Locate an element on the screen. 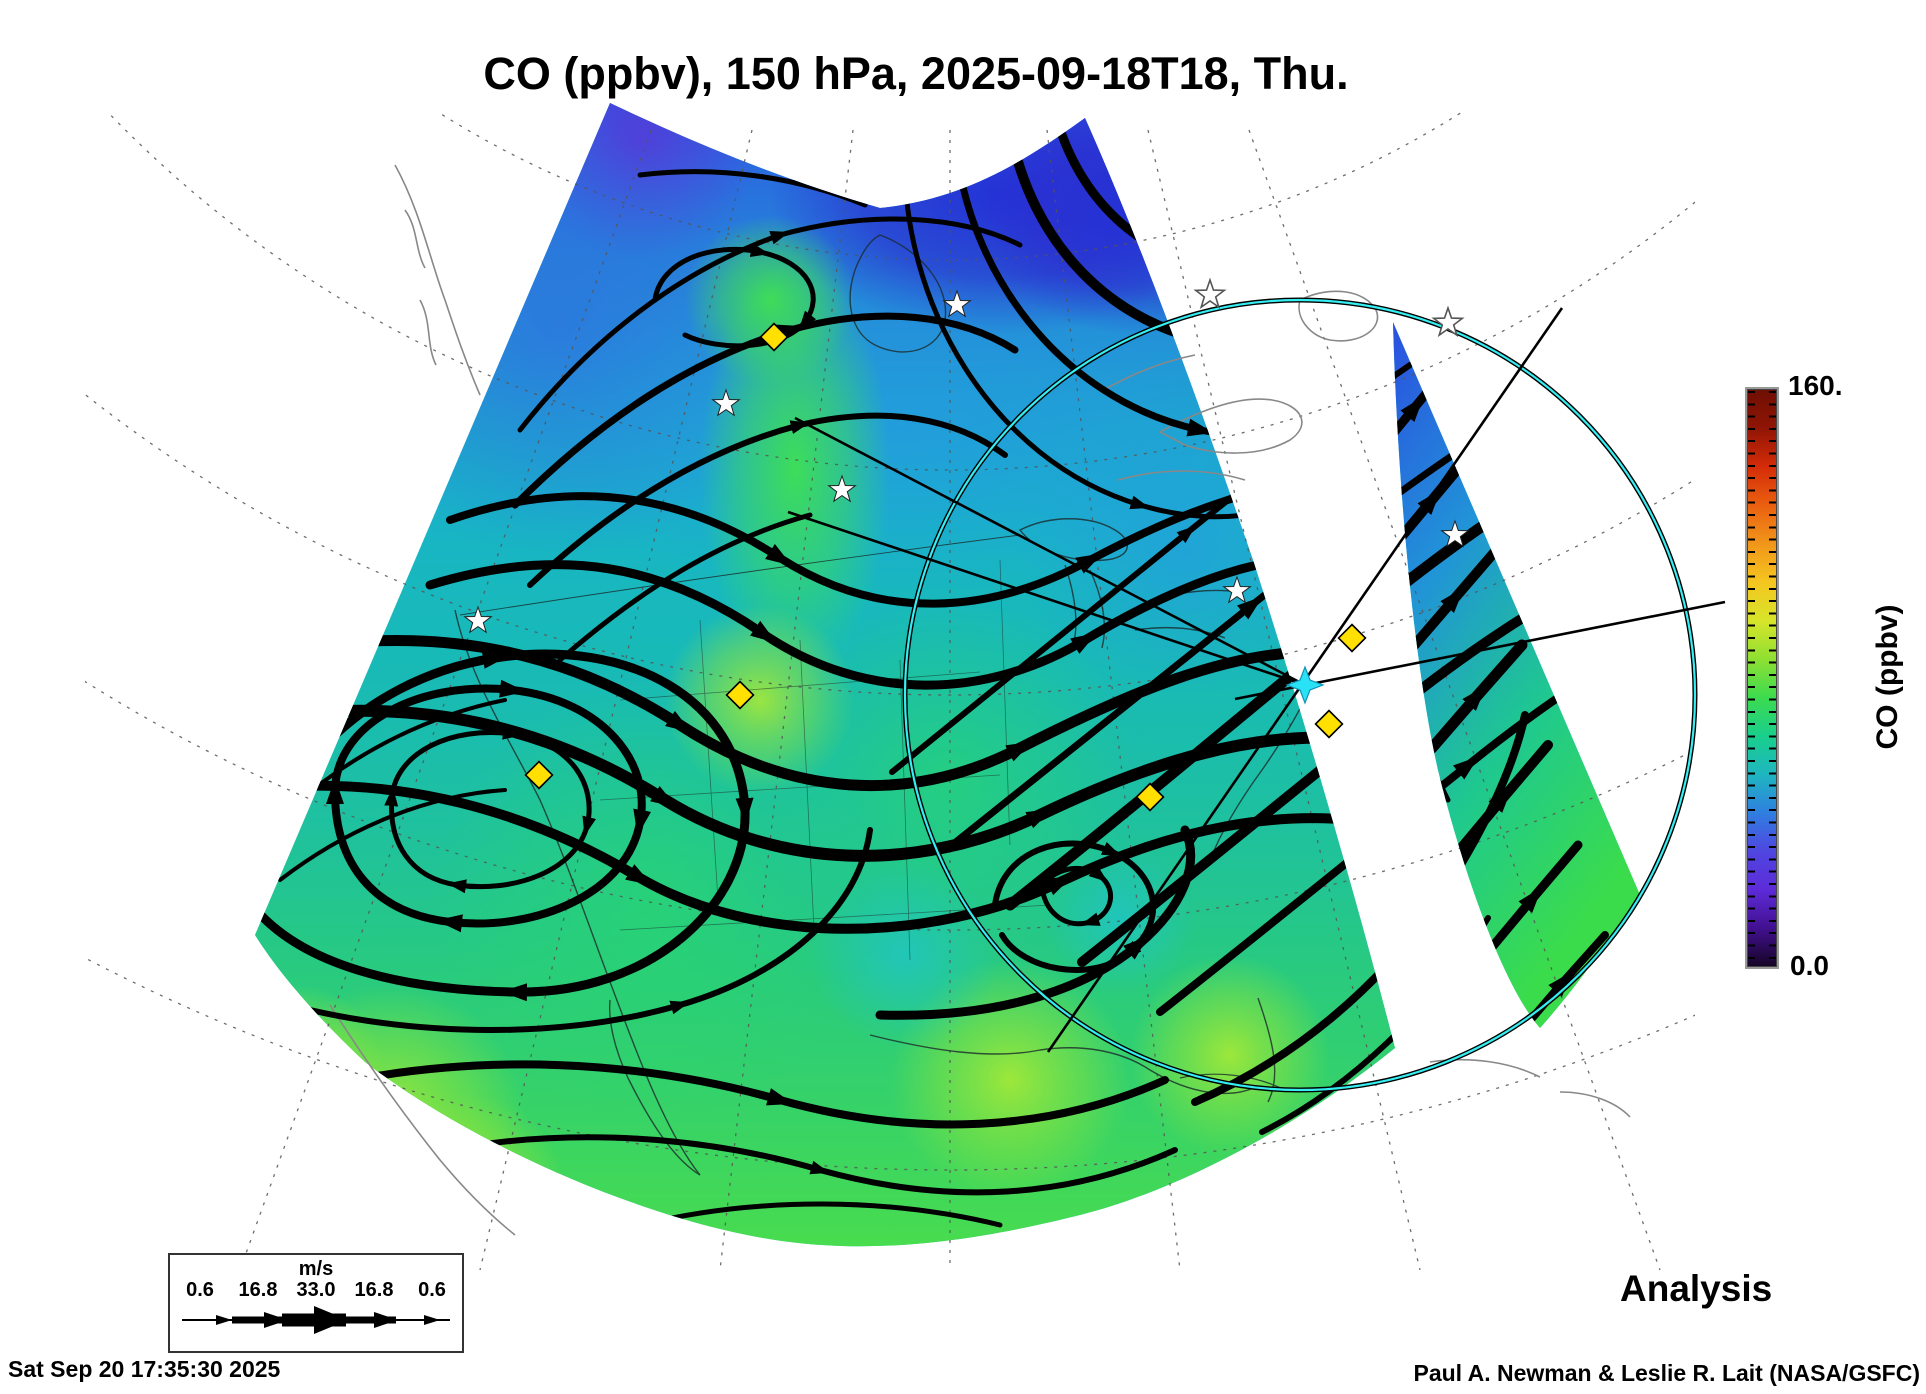 The image size is (1926, 1394). generated-timestamp: Sat Sep 20 17:35:30 2025 is located at coordinates (144, 1369).